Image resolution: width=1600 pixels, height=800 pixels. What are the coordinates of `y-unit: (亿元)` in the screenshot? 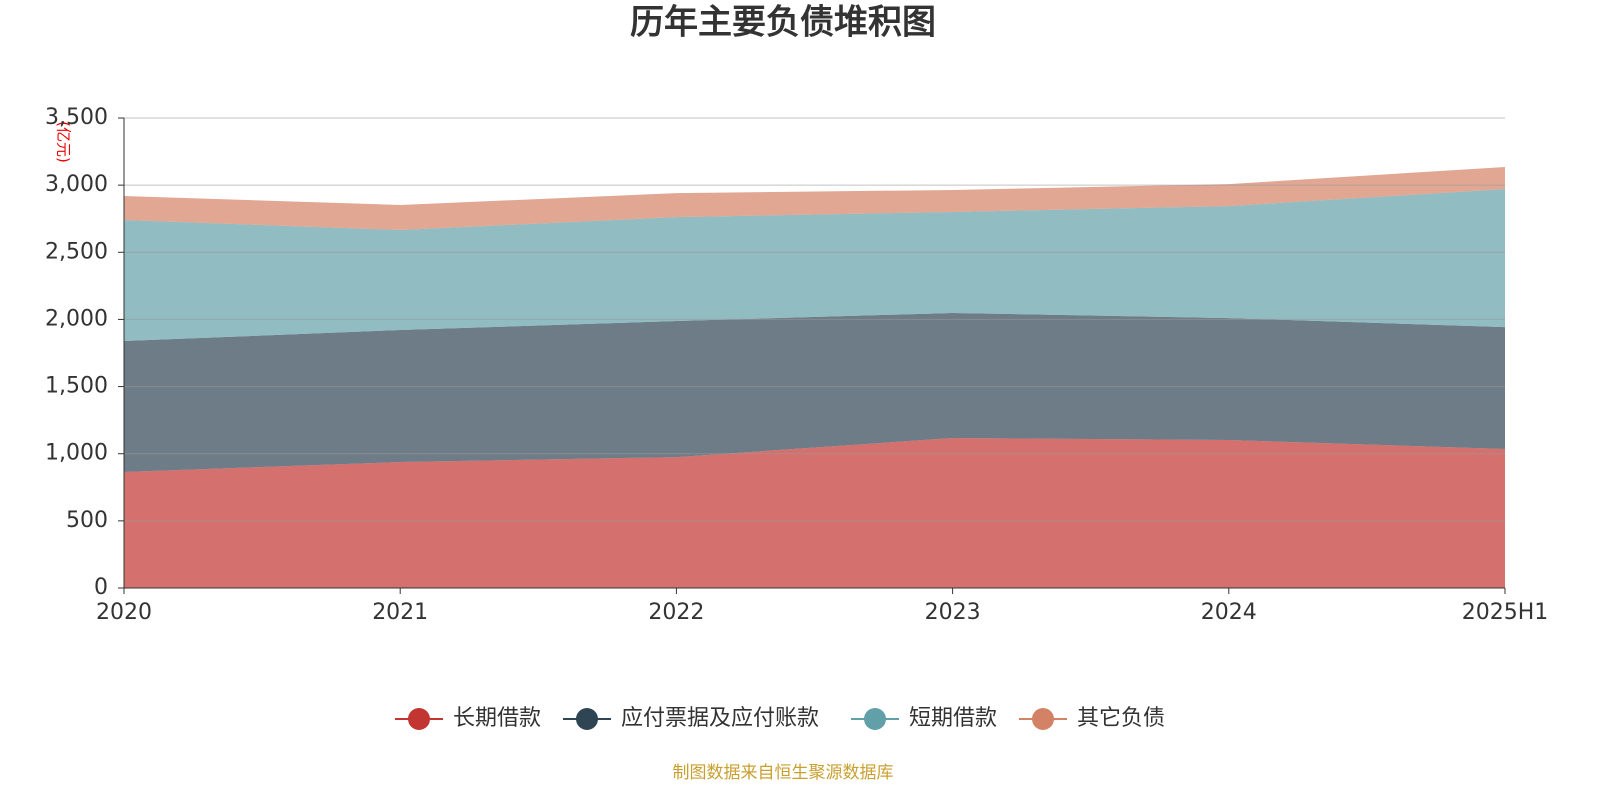 It's located at (64, 142).